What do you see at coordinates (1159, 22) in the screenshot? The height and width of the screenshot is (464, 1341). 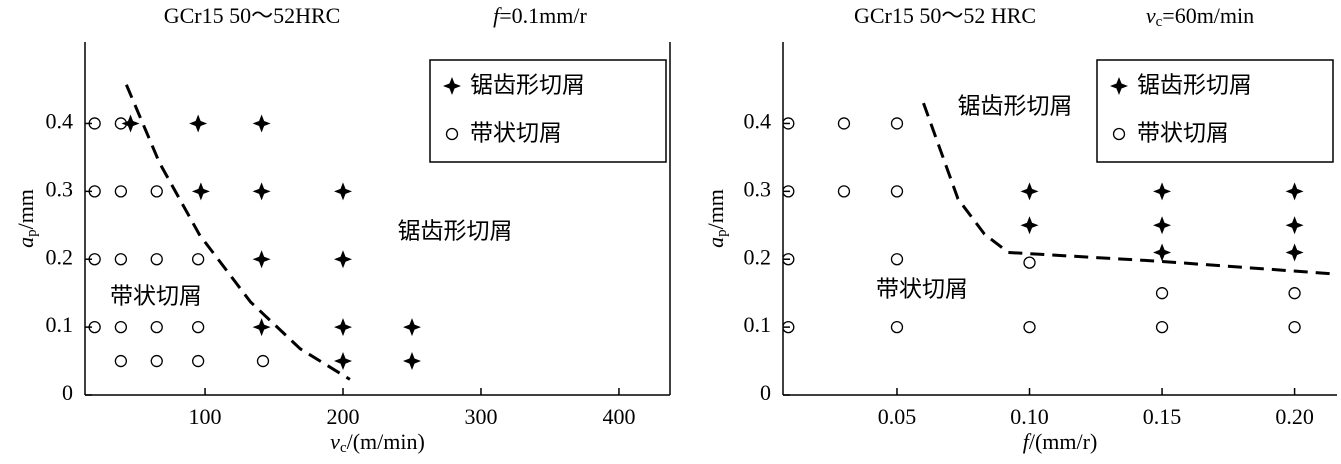 I see `chart-subtitle-subscript: c` at bounding box center [1159, 22].